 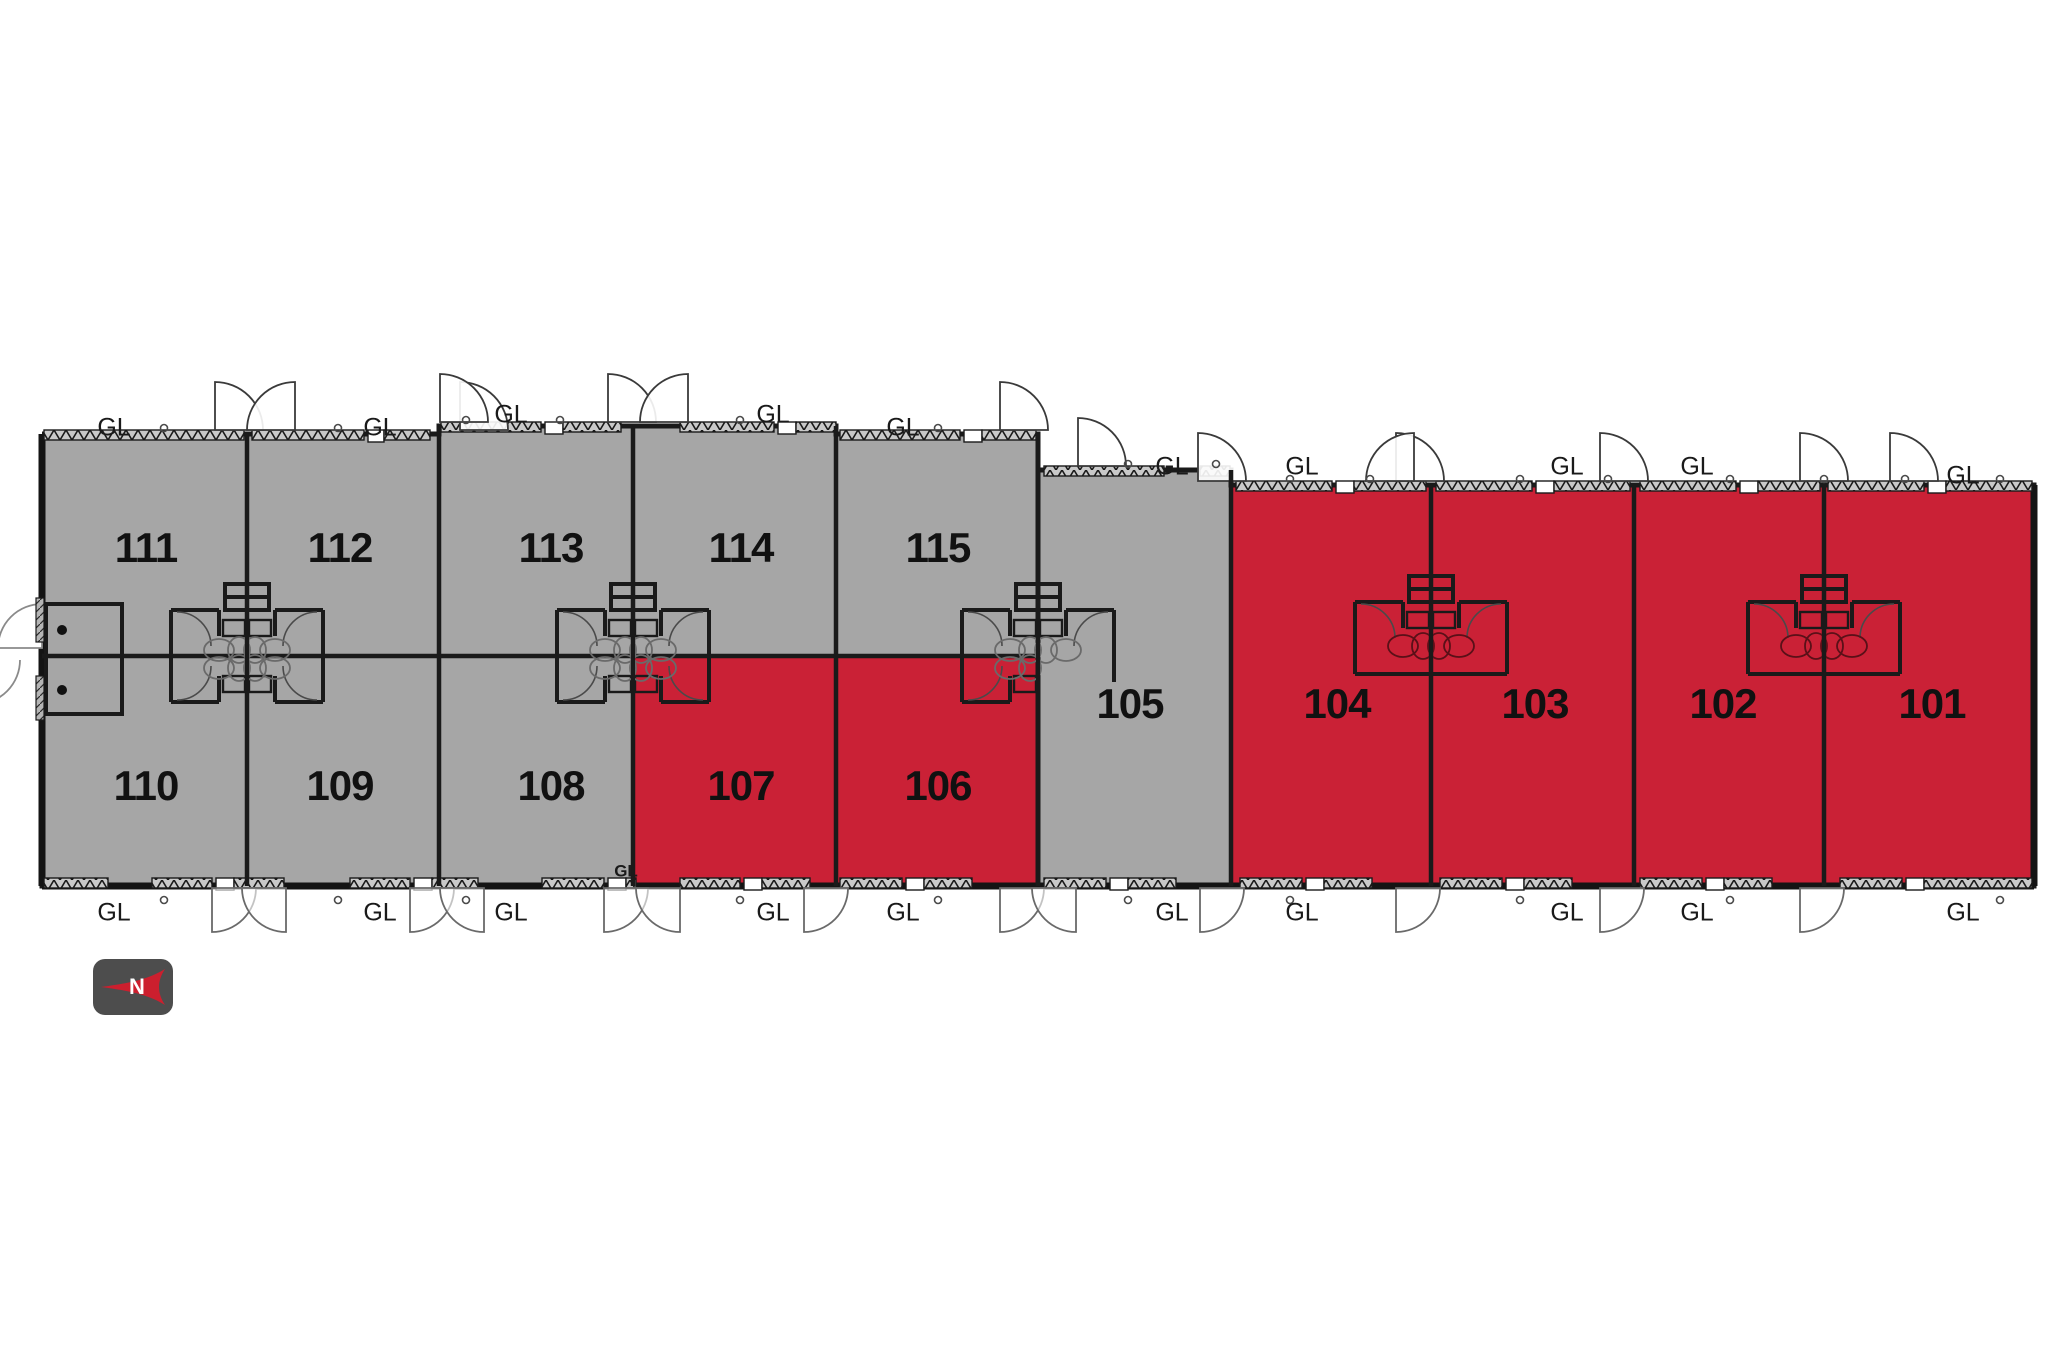 I want to click on door-swings-top, so click(x=1076, y=427).